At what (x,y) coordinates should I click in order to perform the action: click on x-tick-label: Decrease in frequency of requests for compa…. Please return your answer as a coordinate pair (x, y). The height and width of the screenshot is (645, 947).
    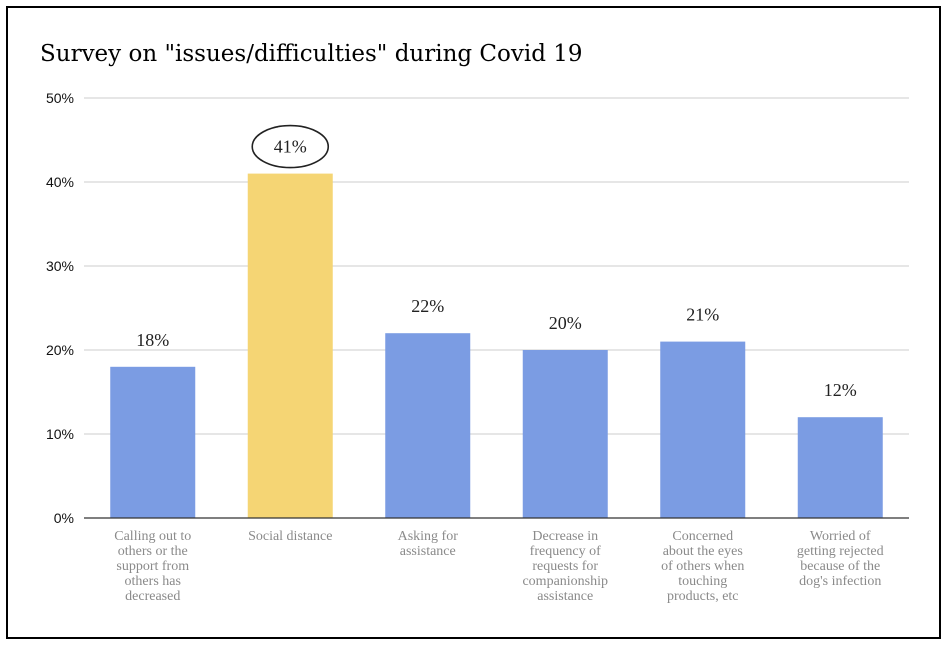
    Looking at the image, I should click on (565, 566).